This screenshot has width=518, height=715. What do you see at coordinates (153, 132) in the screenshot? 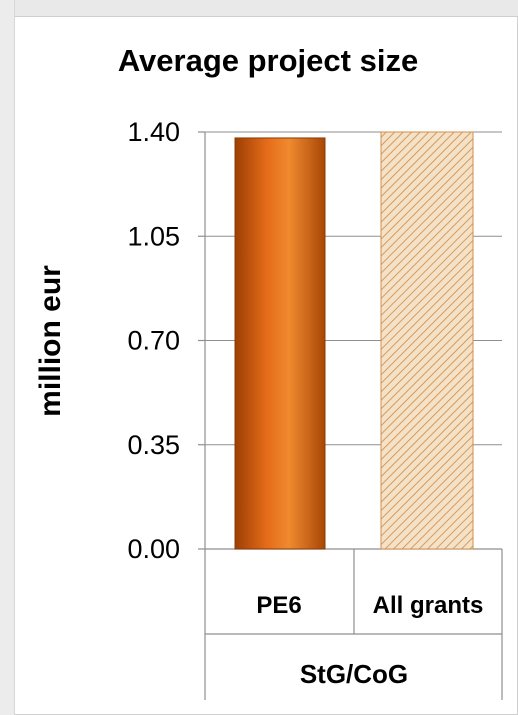
I see `y-tick-label-4: 1.40` at bounding box center [153, 132].